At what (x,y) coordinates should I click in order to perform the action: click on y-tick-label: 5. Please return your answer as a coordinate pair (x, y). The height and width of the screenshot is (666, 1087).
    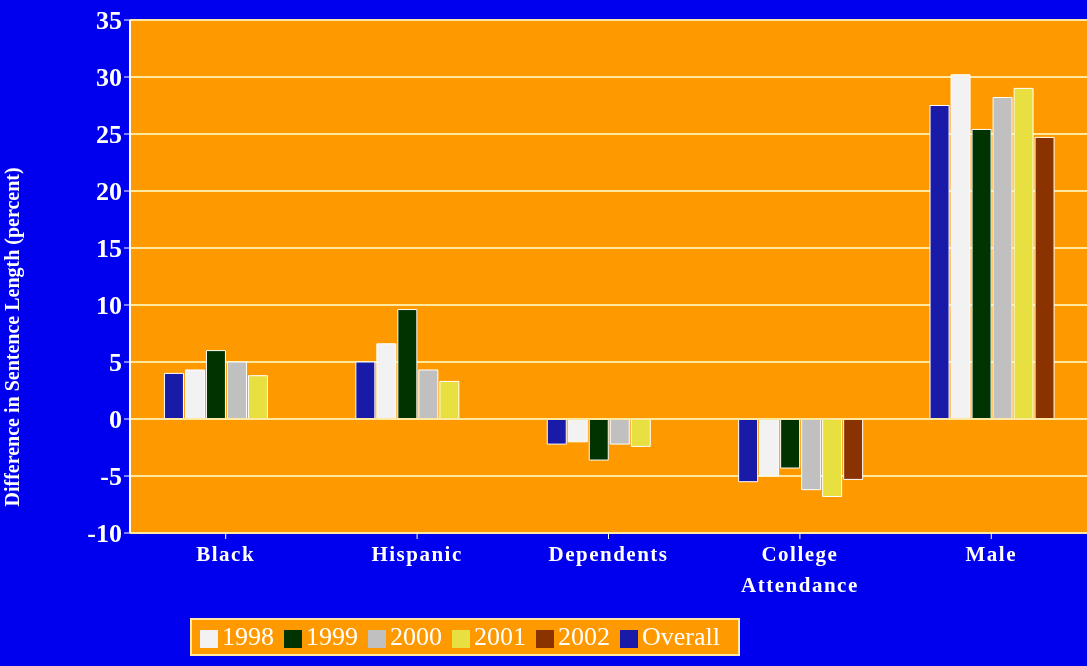
    Looking at the image, I should click on (115, 363).